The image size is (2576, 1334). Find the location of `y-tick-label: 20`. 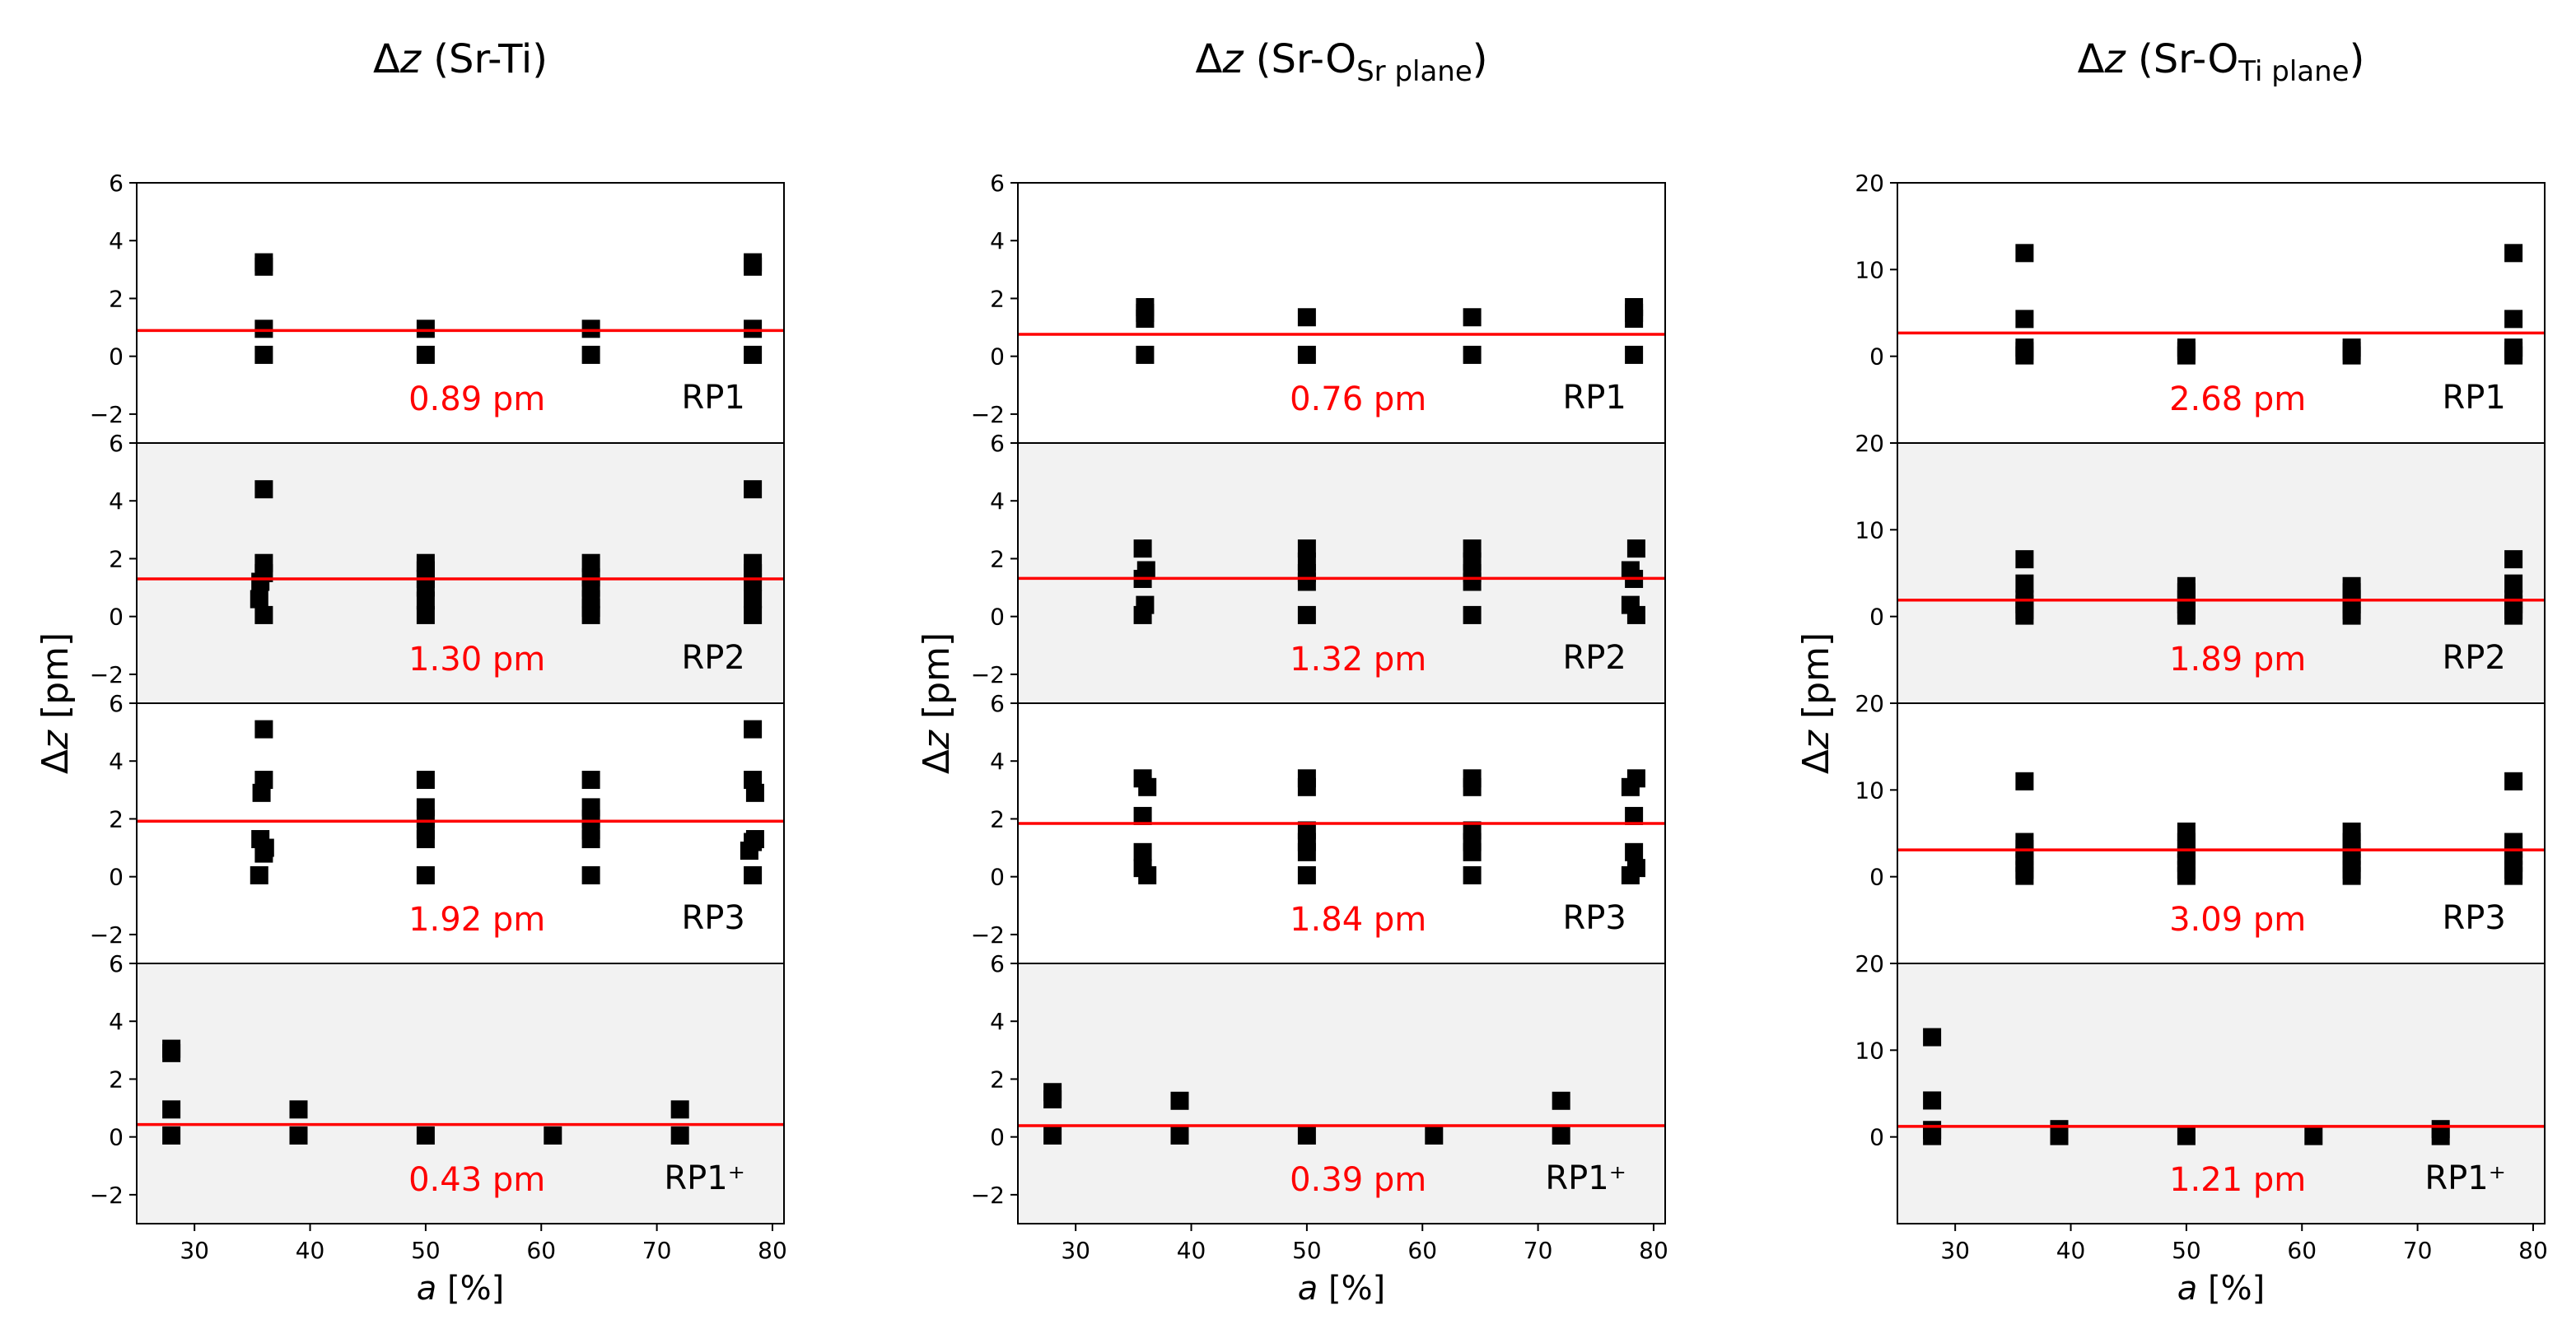

y-tick-label: 20 is located at coordinates (1869, 703).